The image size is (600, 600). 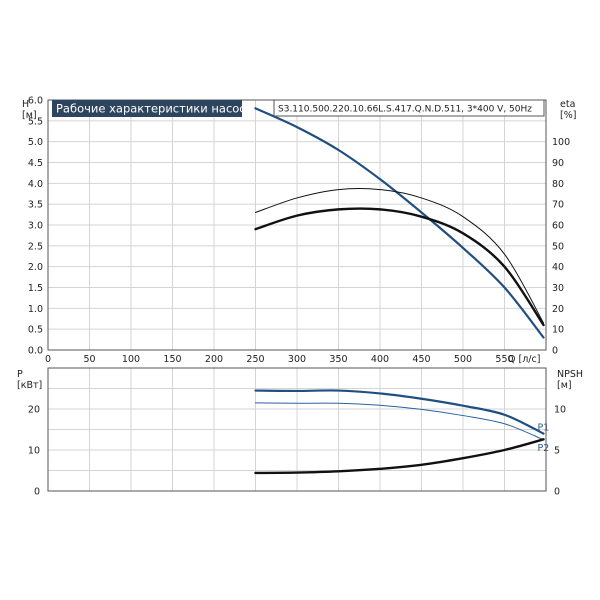 What do you see at coordinates (35, 163) in the screenshot?
I see `y-tick-label-left: 4.5` at bounding box center [35, 163].